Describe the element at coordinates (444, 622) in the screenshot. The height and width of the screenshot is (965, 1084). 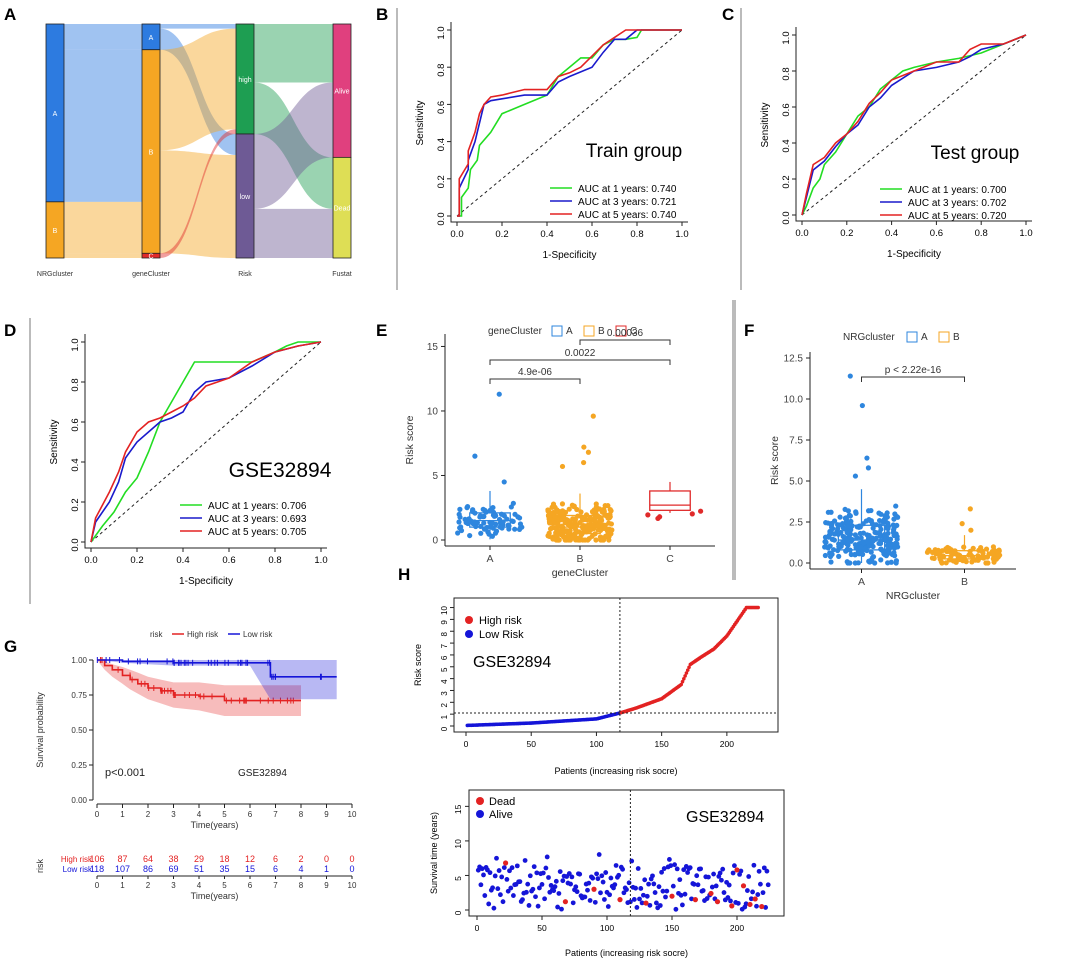
I see `y-tick-label: 9` at that location.